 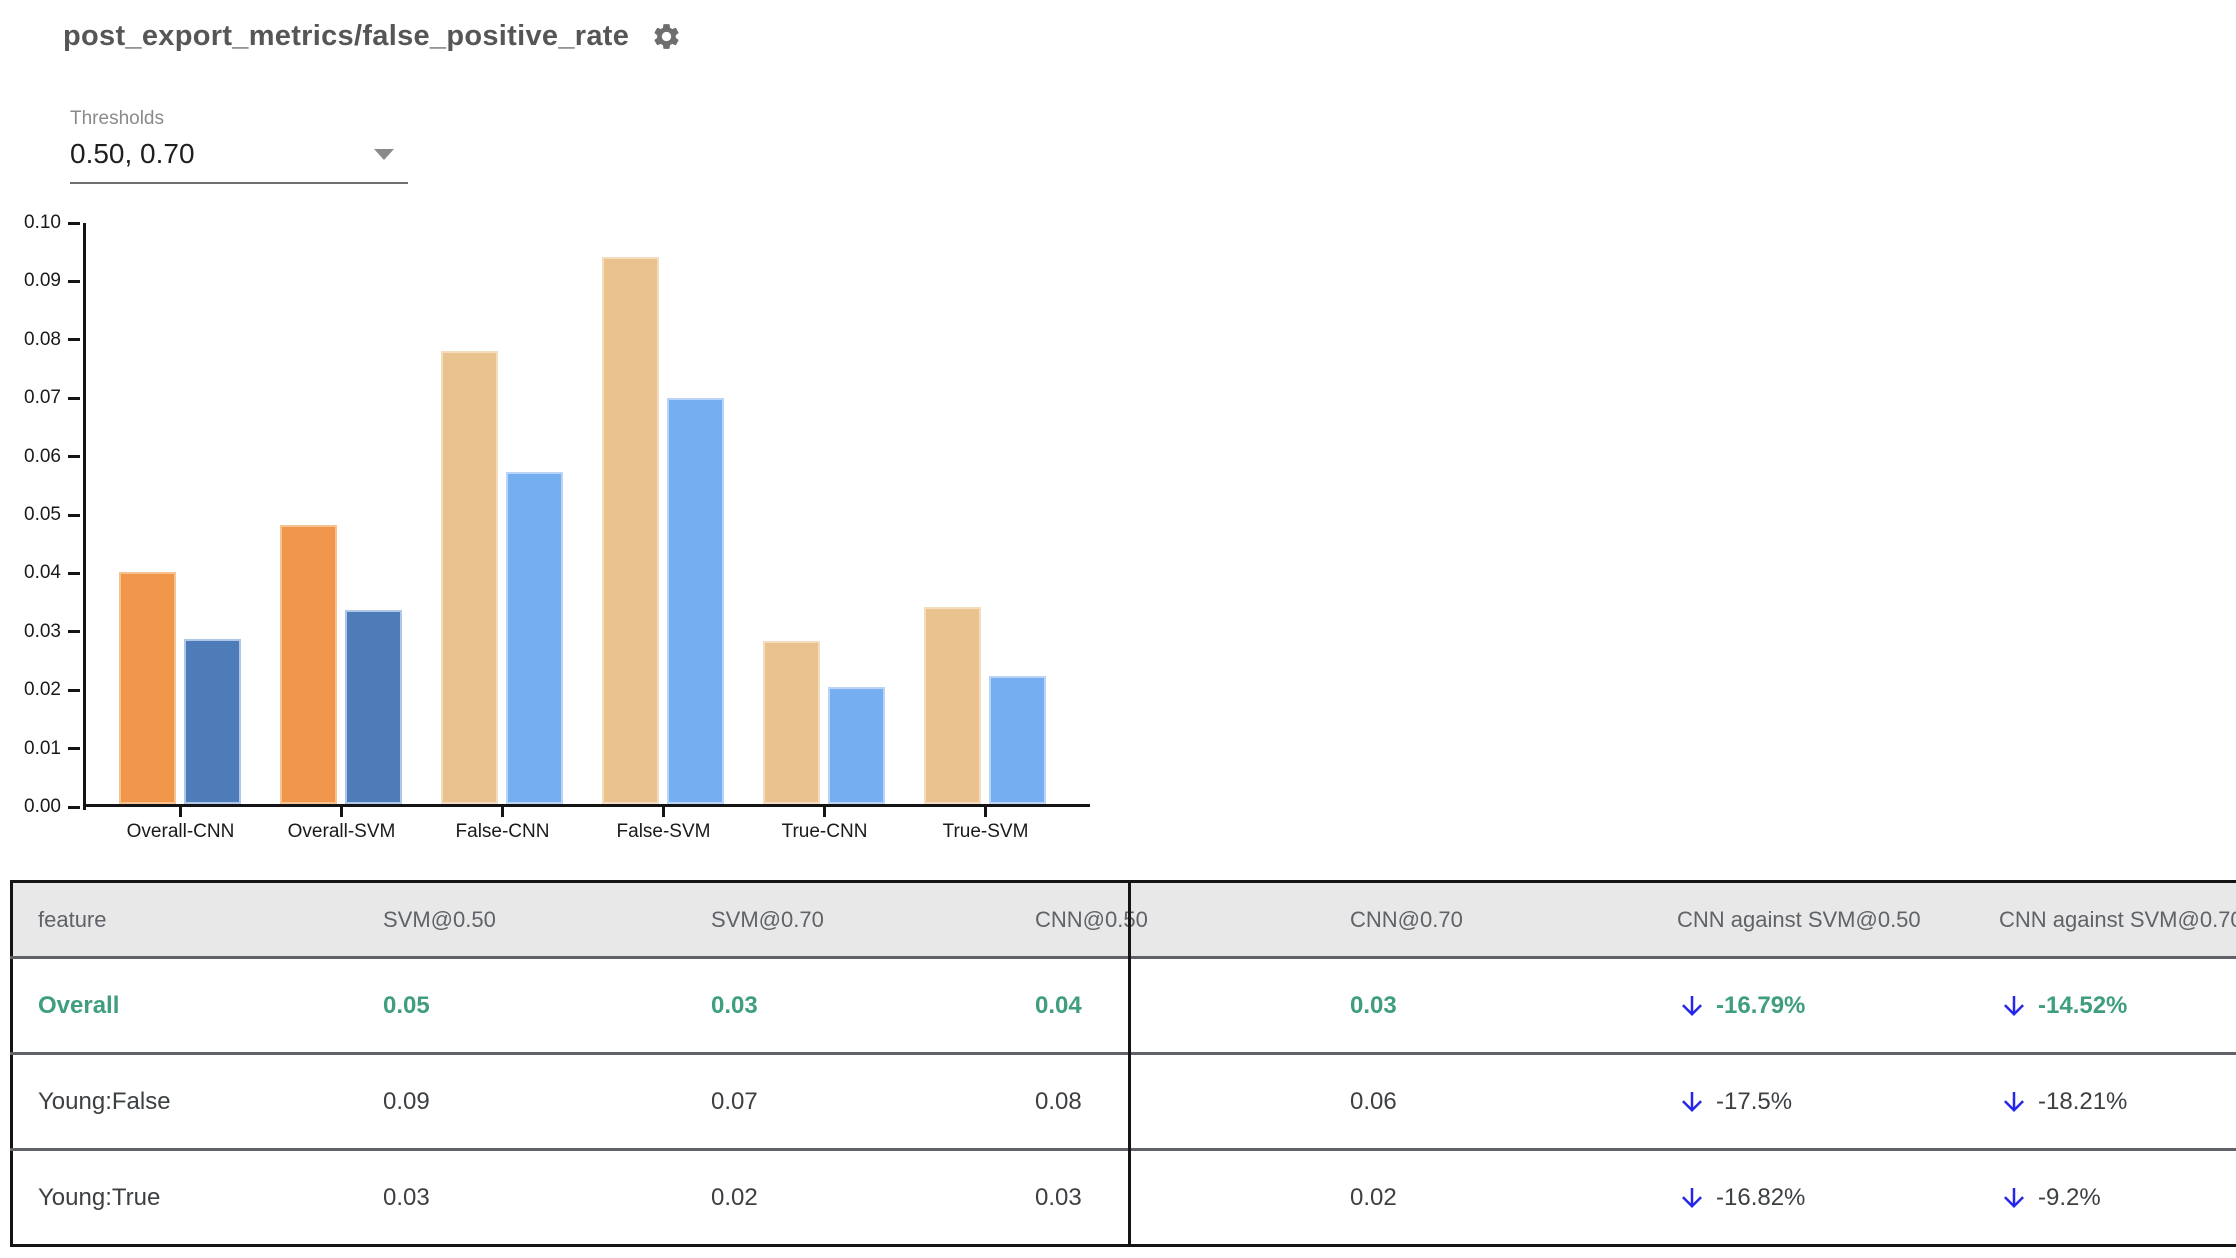 I want to click on y-tick-label: 0.04, so click(x=42, y=573).